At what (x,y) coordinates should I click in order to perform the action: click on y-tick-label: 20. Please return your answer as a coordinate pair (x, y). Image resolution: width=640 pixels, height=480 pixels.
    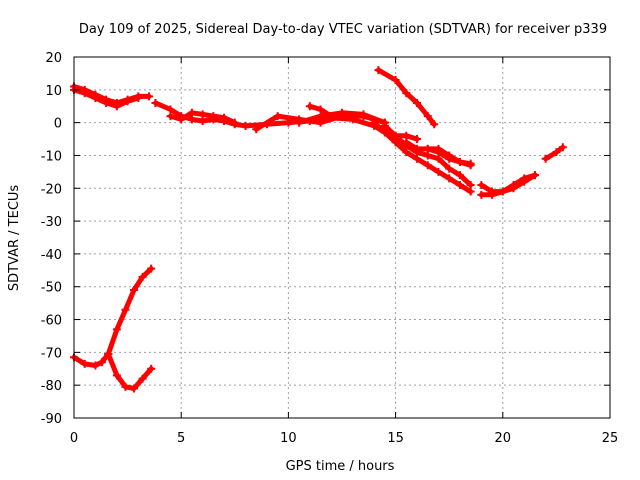
    Looking at the image, I should click on (53, 58).